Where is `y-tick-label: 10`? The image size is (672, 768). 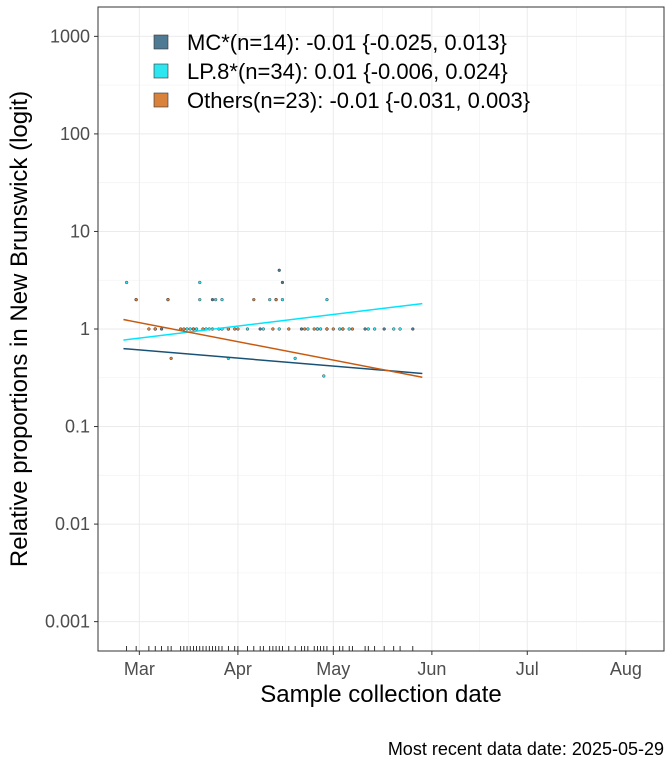
y-tick-label: 10 is located at coordinates (80, 231).